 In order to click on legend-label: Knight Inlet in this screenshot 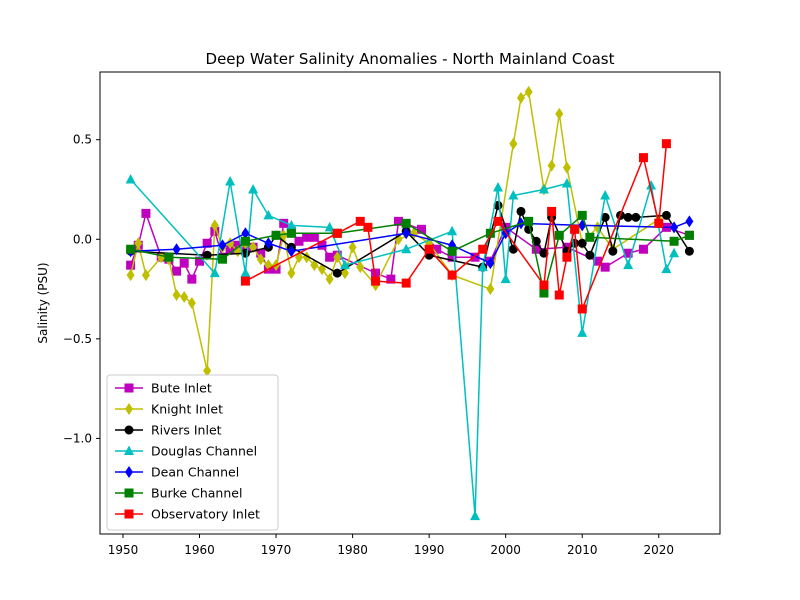, I will do `click(187, 409)`.